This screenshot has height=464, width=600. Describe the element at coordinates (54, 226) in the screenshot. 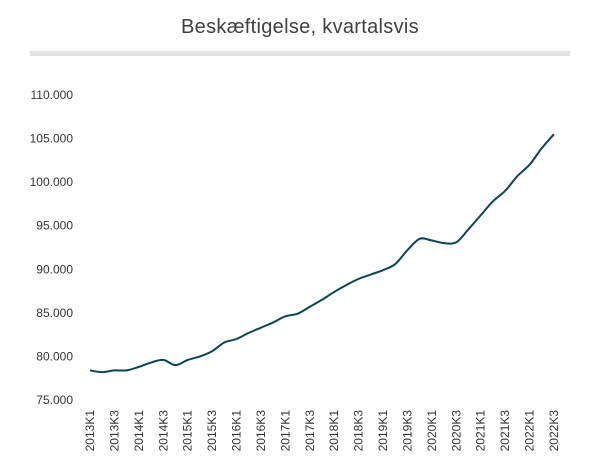

I see `y-tick-label: 95.000` at that location.